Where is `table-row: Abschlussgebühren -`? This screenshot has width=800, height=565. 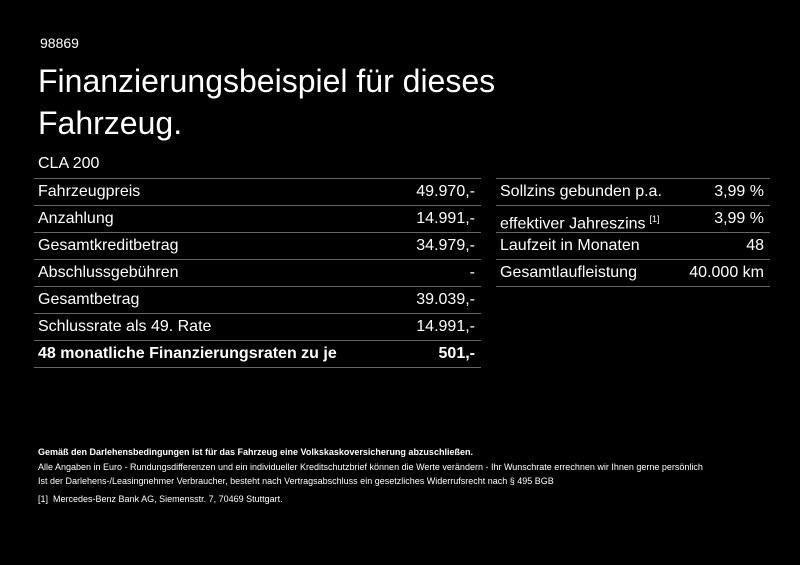
table-row: Abschlussgebühren - is located at coordinates (257, 273).